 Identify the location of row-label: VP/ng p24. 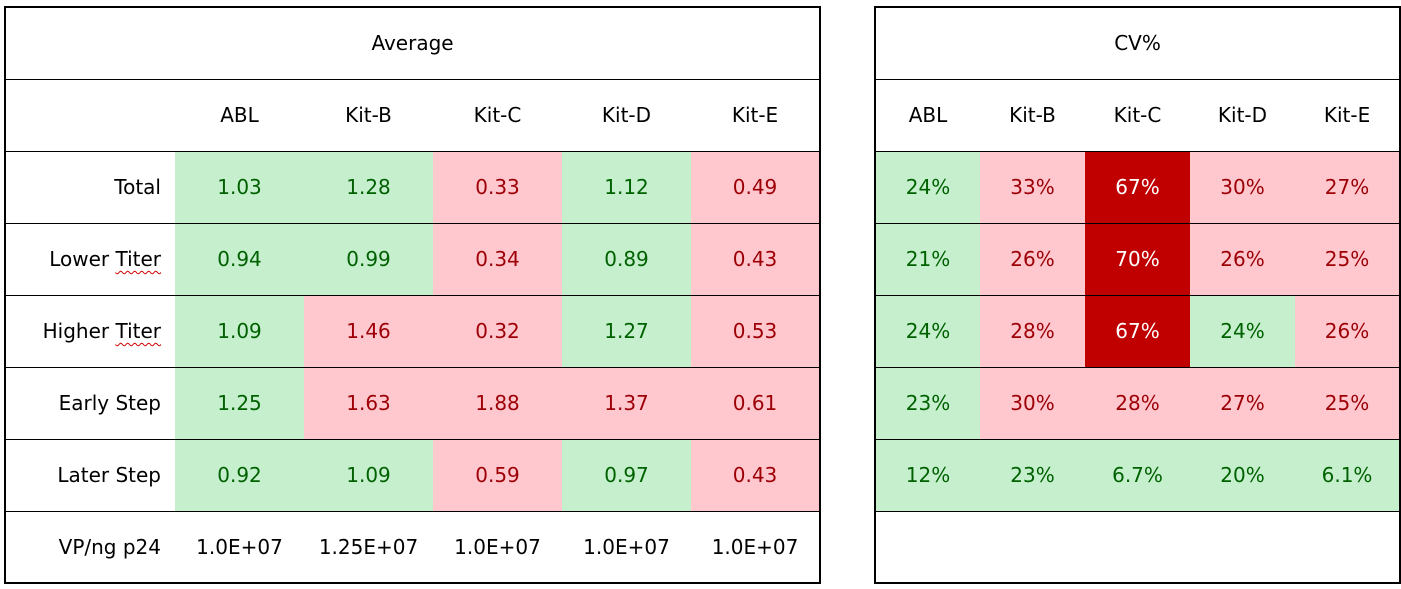
(109, 546).